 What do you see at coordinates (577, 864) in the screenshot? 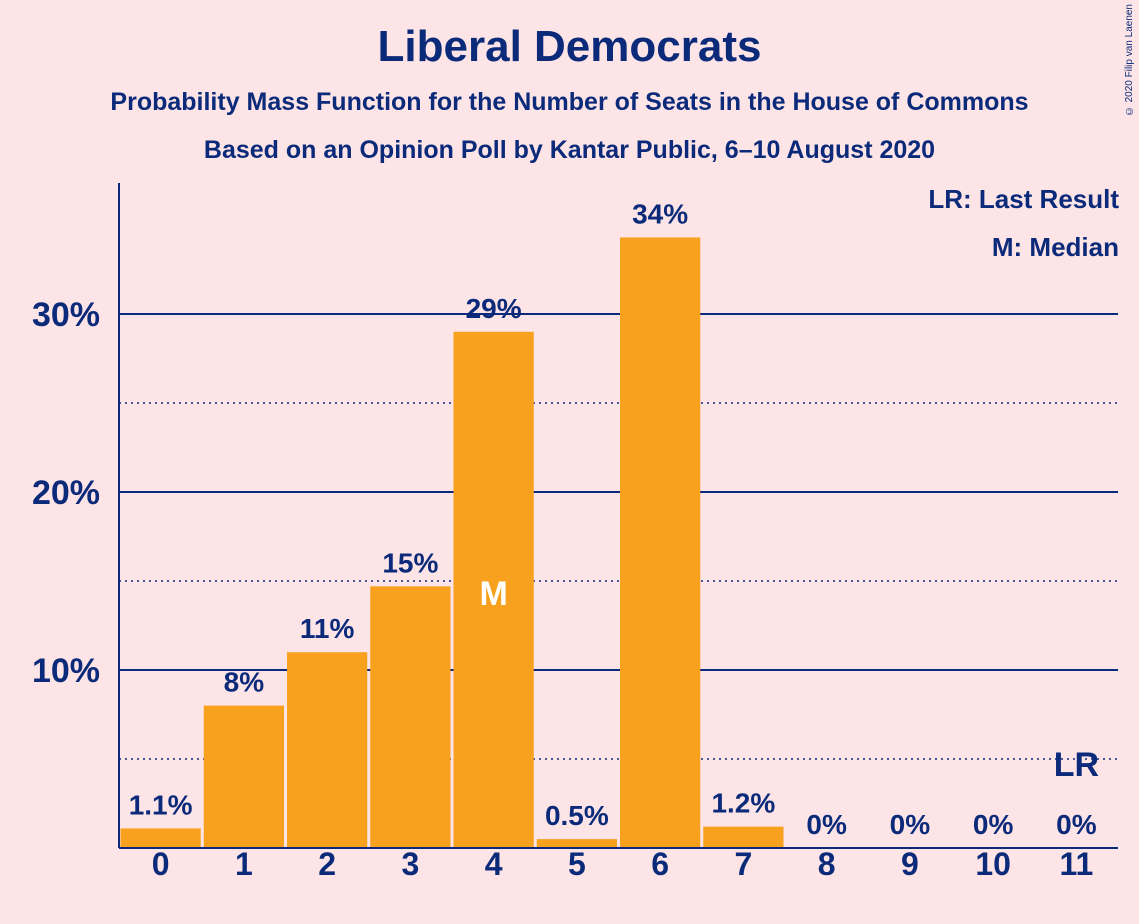
I see `x-tick-label: 5` at bounding box center [577, 864].